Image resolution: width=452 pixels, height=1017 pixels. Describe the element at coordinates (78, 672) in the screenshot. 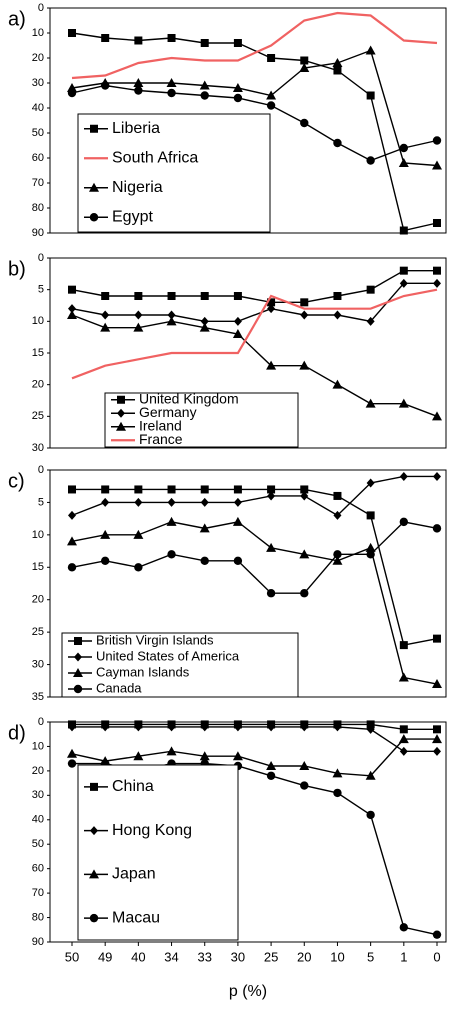

I see `legend-marker` at that location.